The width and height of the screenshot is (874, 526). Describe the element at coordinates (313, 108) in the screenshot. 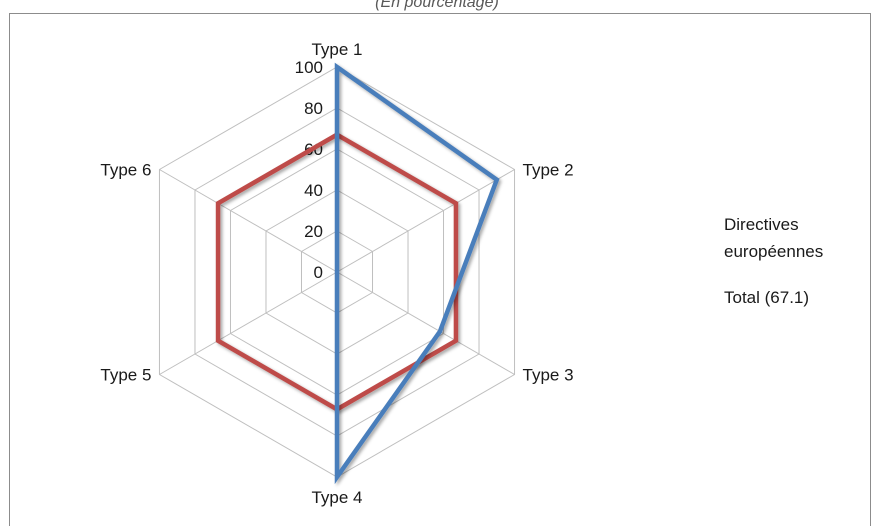

I see `tick-label: 80` at that location.